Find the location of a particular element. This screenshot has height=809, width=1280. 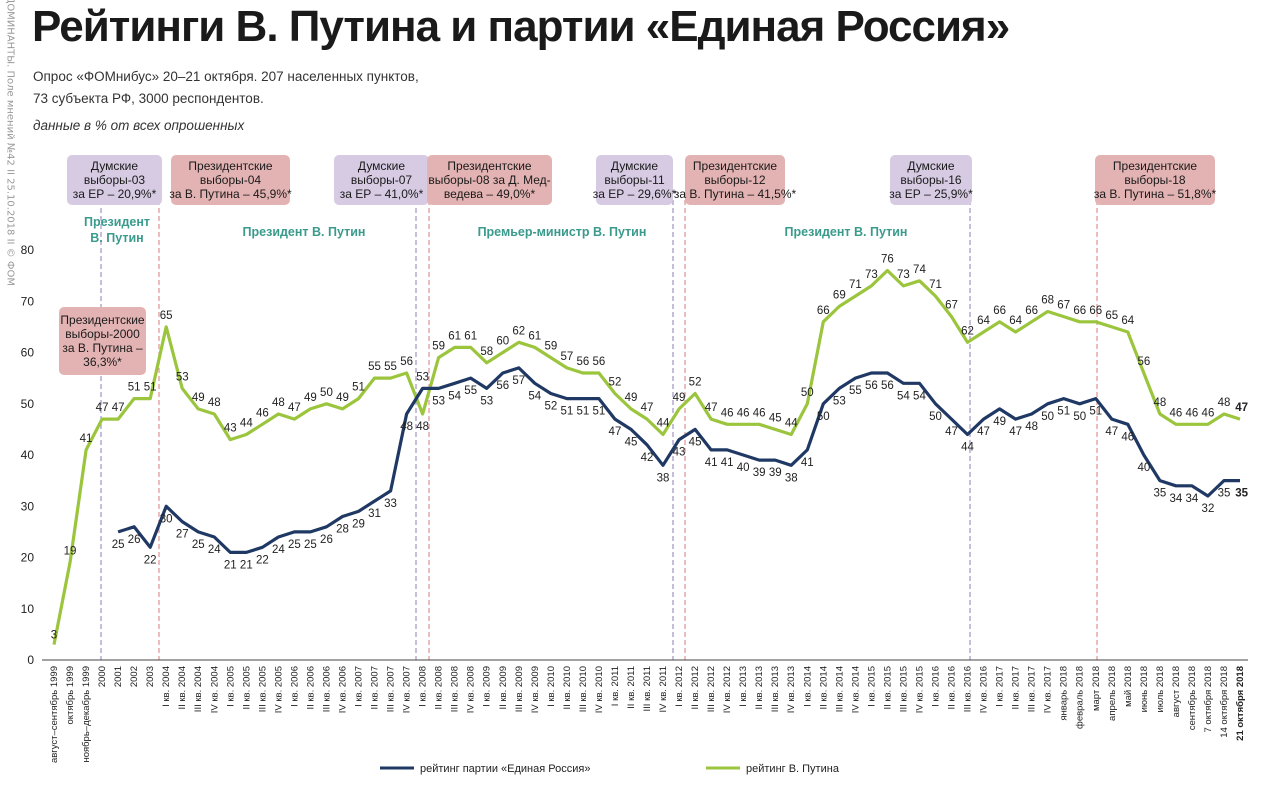

election-box-text: ведева – 49,0%* is located at coordinates (490, 194).